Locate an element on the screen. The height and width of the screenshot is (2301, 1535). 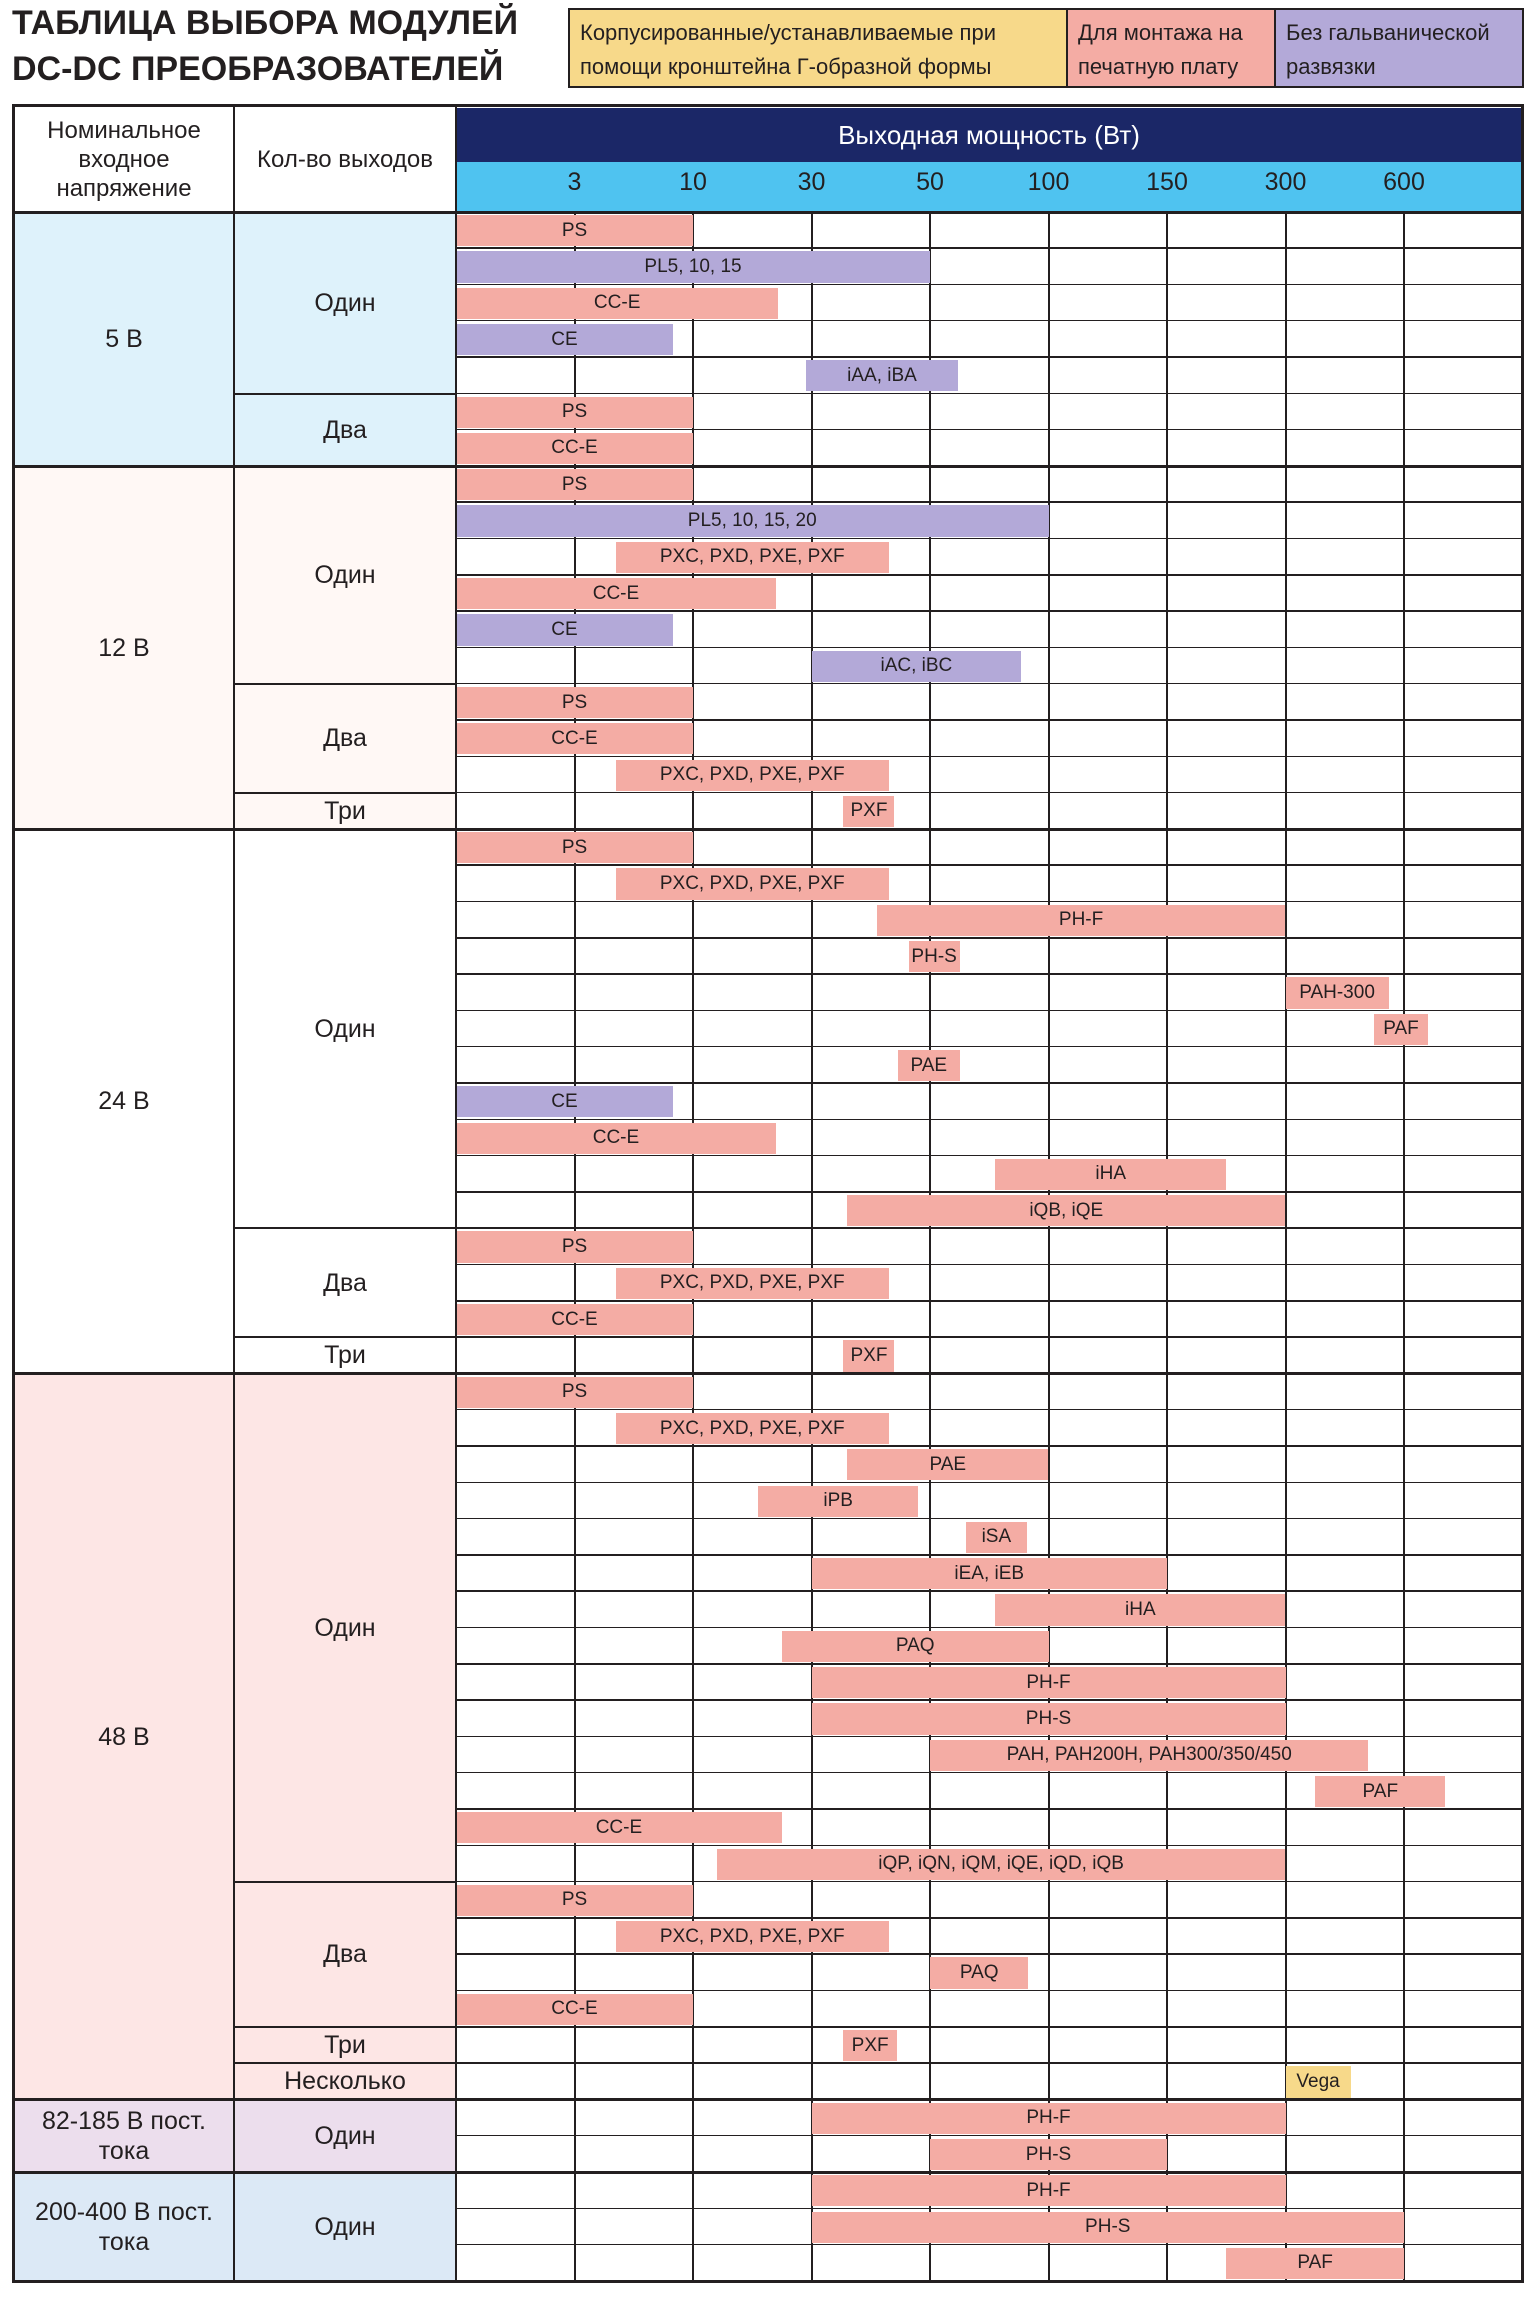
bar-pxf: PXF is located at coordinates (869, 1356).